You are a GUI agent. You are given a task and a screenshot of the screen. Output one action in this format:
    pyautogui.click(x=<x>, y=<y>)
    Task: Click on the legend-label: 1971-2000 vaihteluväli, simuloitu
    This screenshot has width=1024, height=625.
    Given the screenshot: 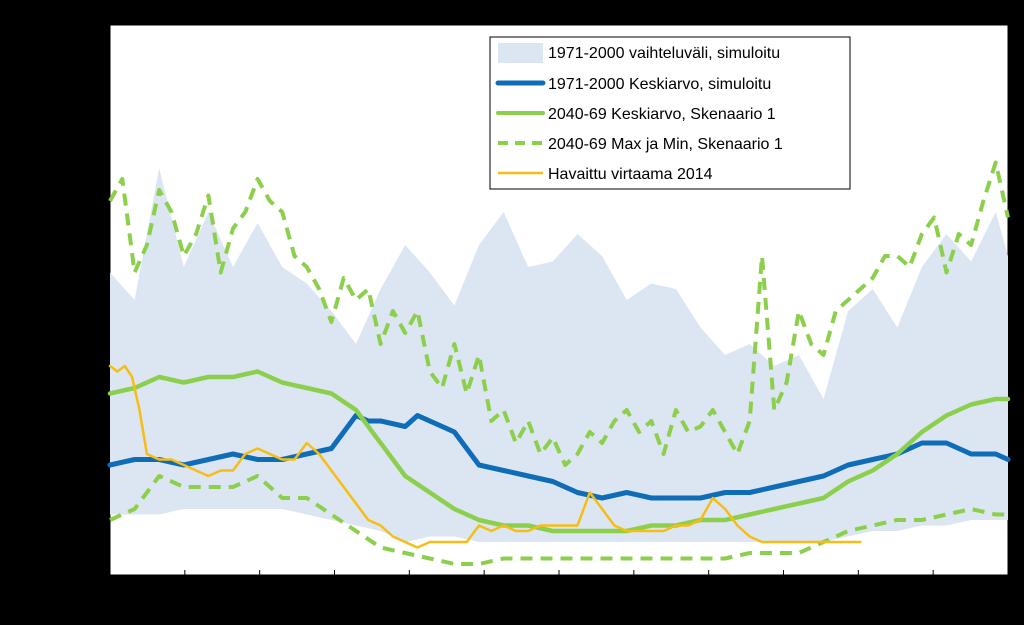 What is the action you would take?
    pyautogui.click(x=664, y=53)
    